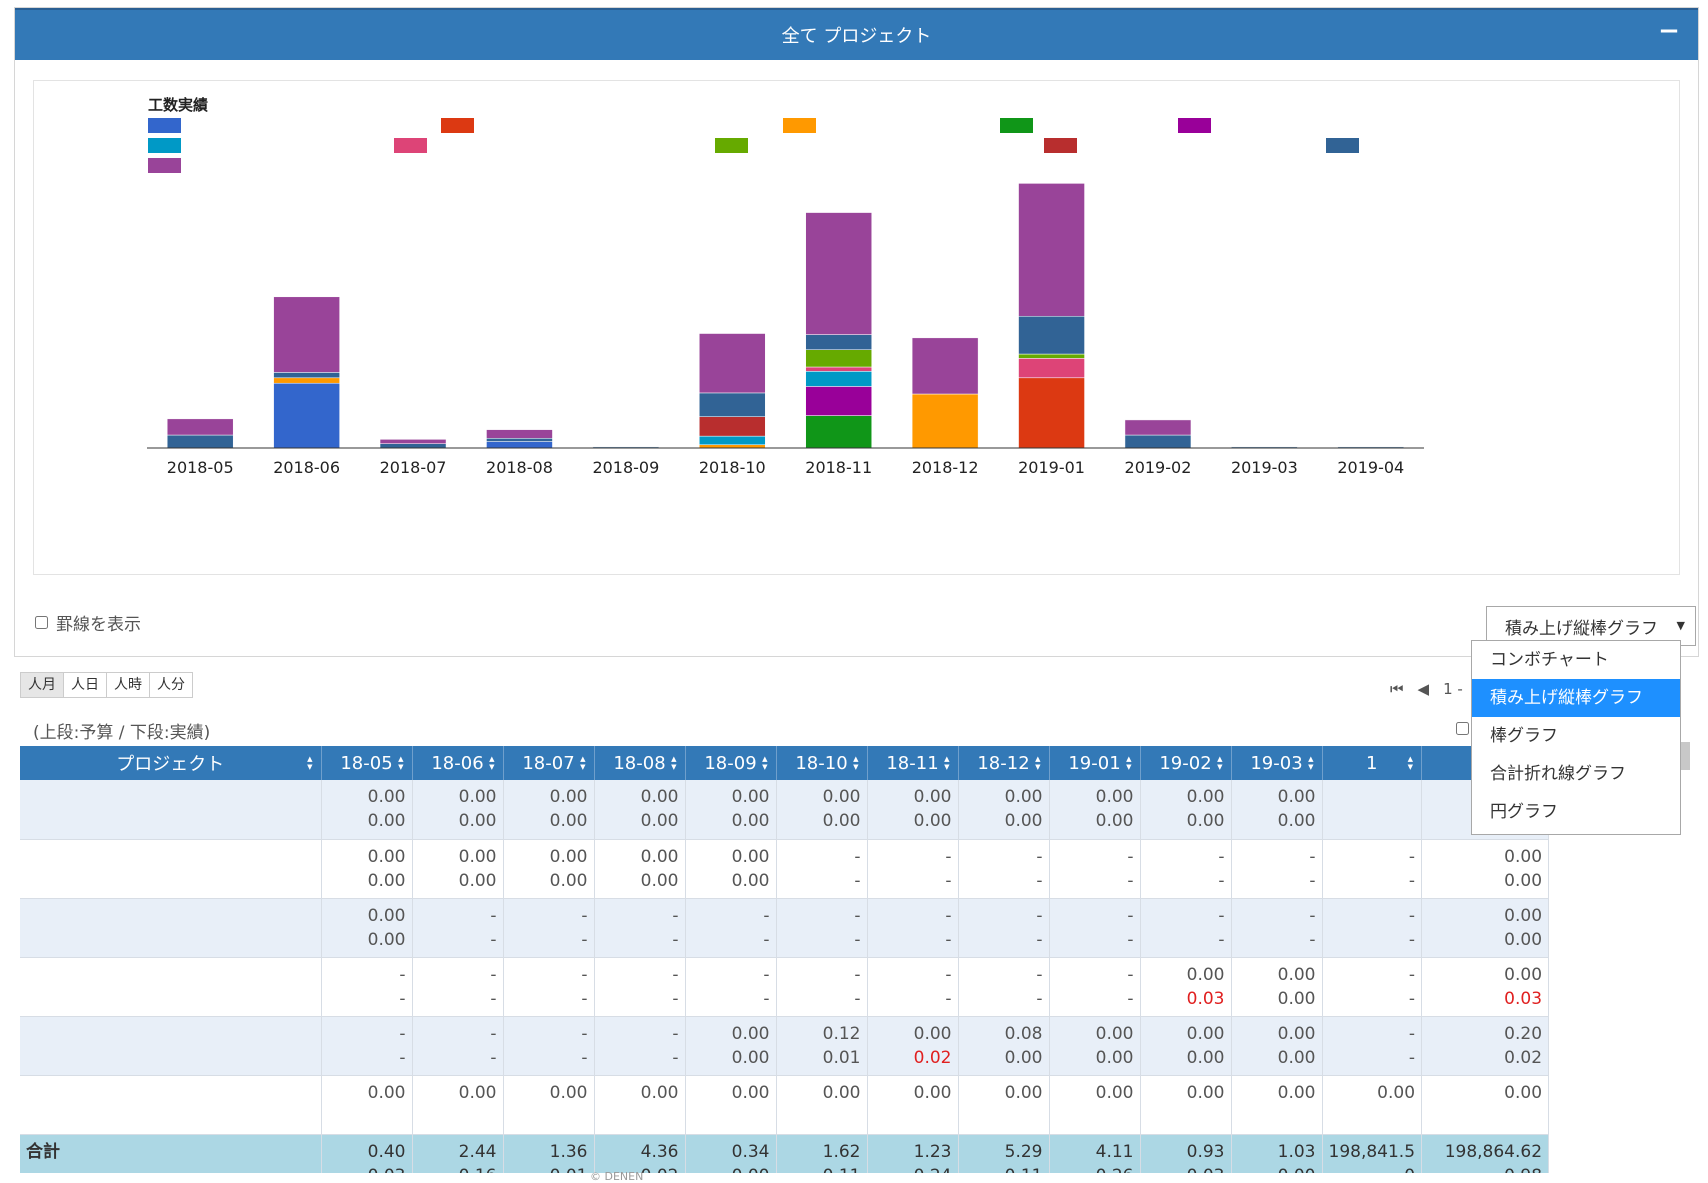  Describe the element at coordinates (913, 763) in the screenshot. I see `column-header-month: 18-11 ▲ ▼` at that location.